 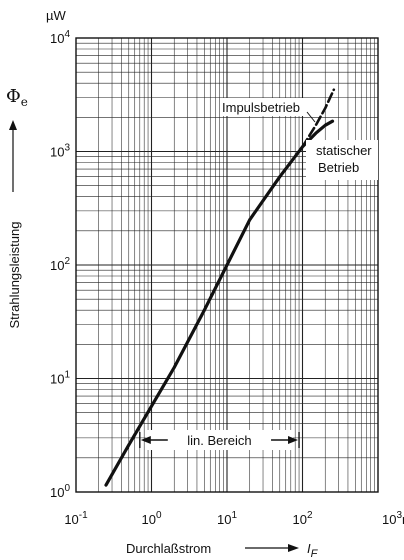 I want to click on x-tick-label: 10¹, so click(x=227, y=518).